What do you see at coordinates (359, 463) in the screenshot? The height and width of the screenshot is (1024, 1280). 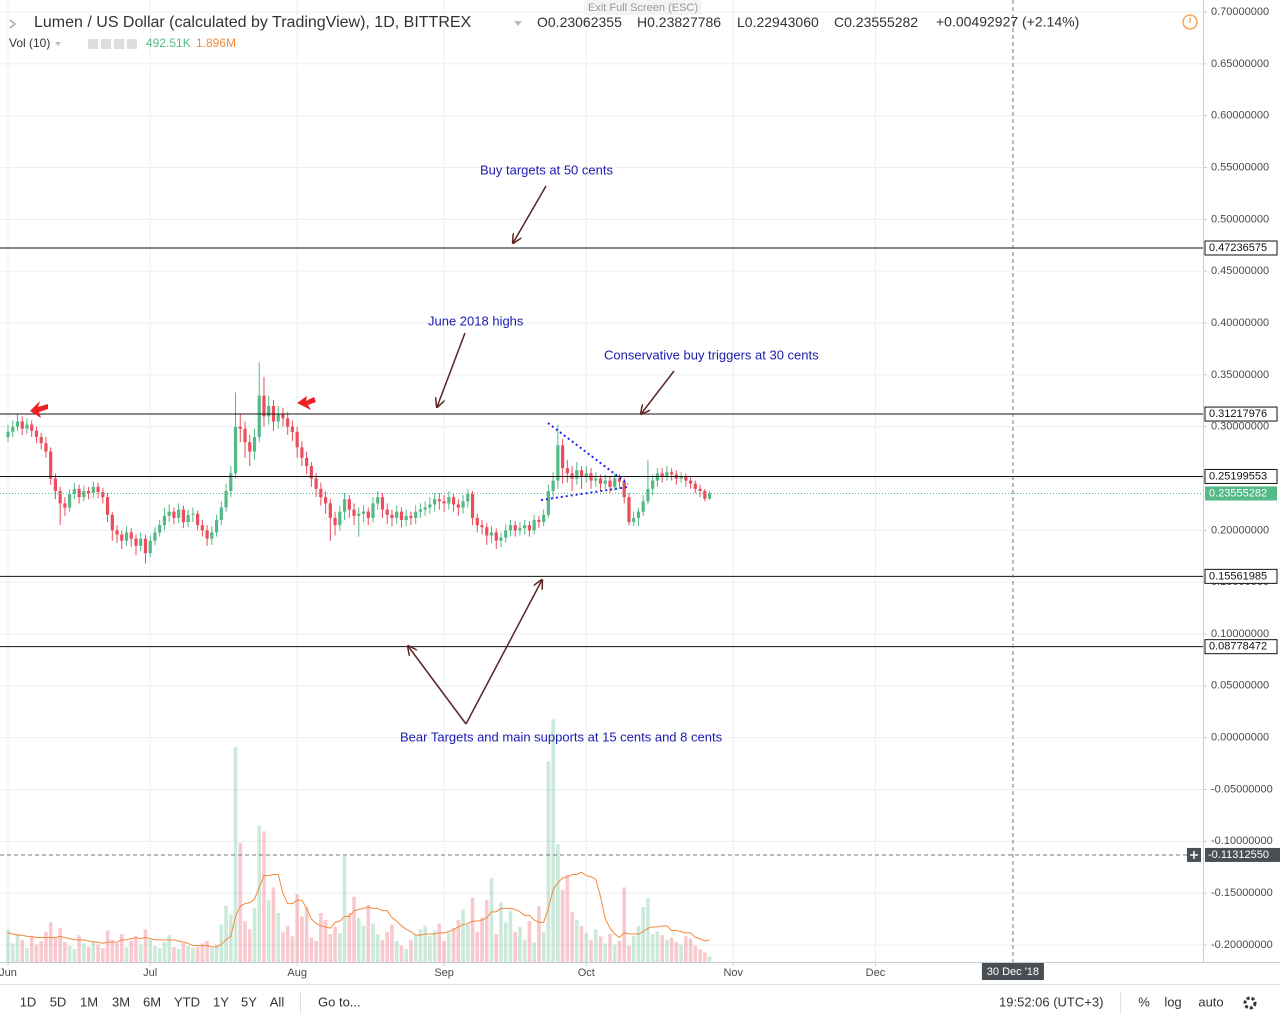 I see `price-pane` at bounding box center [359, 463].